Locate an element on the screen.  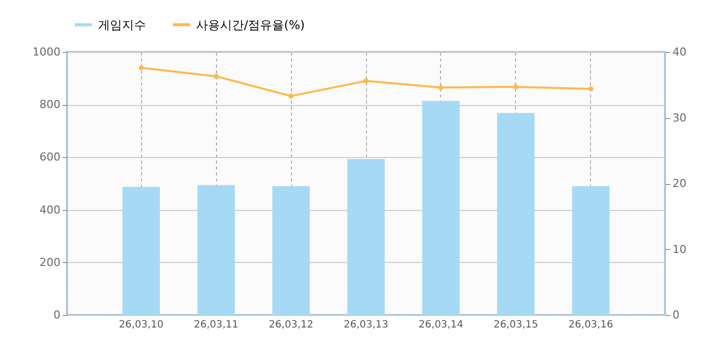
legend-label: 게임지수 is located at coordinates (122, 25).